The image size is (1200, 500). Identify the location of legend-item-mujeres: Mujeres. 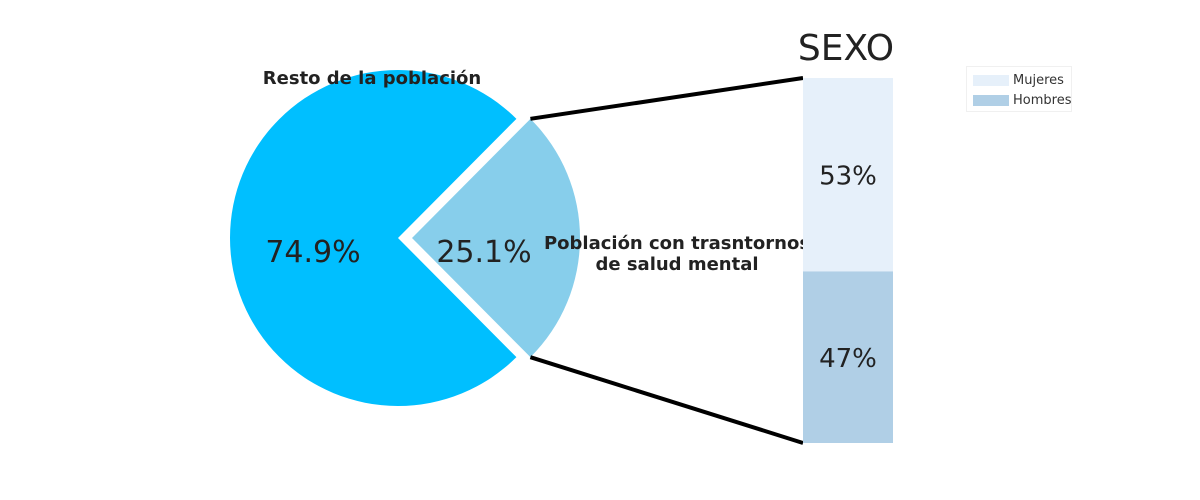
(1018, 80).